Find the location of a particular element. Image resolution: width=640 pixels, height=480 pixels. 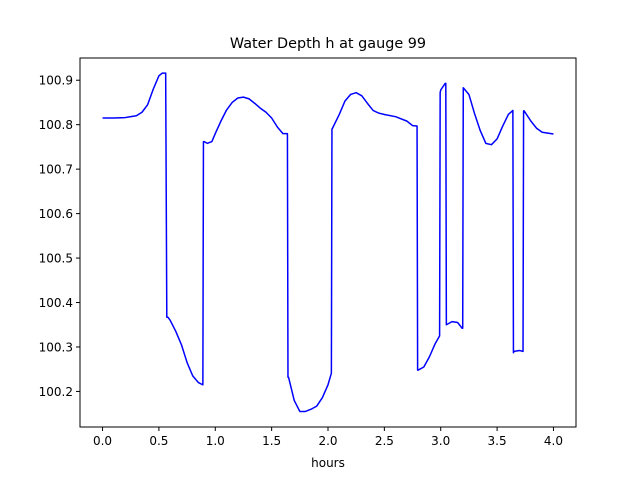

y-tick-label: 100.6 is located at coordinates (56, 214).